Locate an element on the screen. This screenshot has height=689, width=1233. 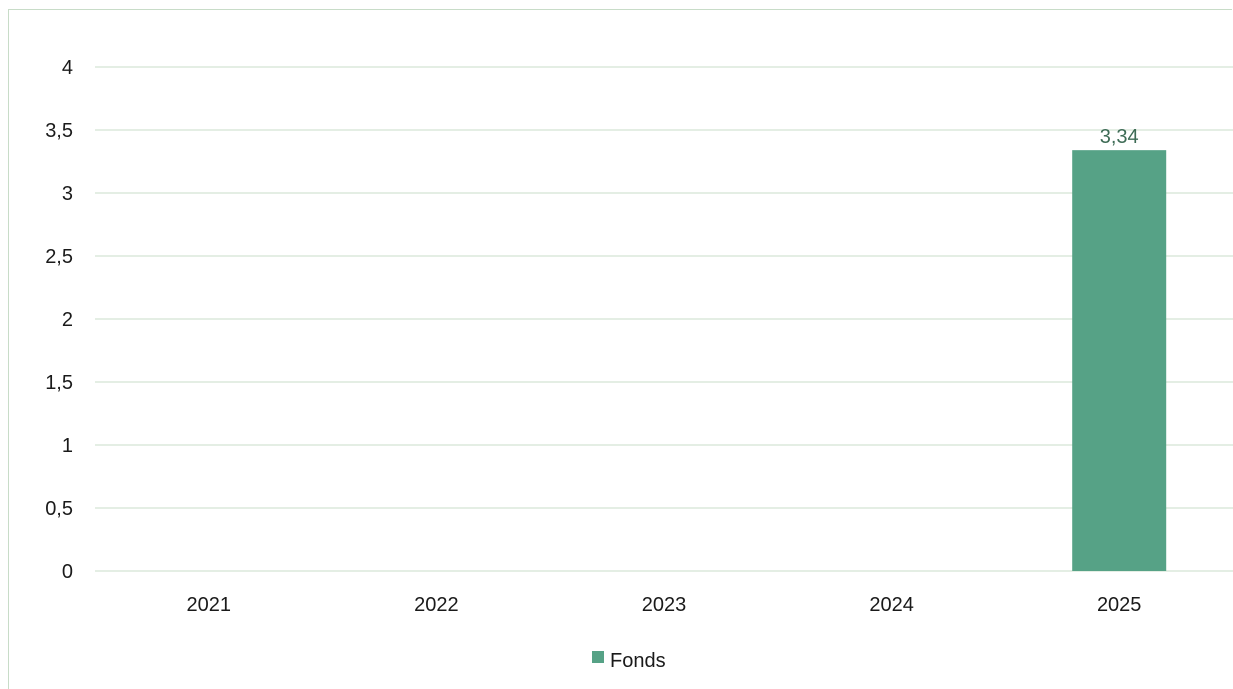
x-tick-label-2024: 2024 is located at coordinates (891, 605).